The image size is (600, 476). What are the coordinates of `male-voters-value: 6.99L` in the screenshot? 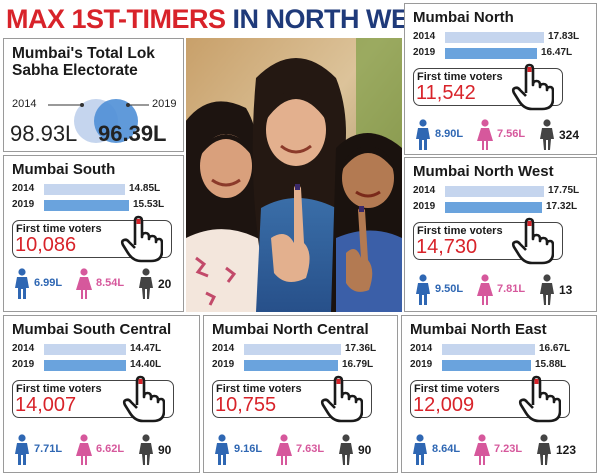 It's located at (48, 283).